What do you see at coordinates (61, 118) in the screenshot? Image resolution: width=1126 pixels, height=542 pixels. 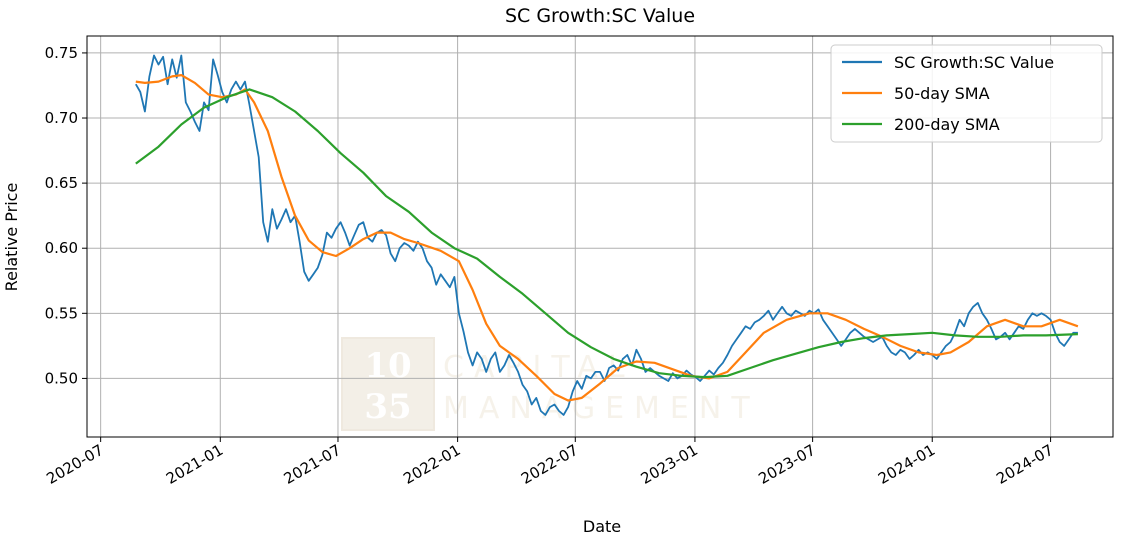 I see `y-tick-label: 0.70` at bounding box center [61, 118].